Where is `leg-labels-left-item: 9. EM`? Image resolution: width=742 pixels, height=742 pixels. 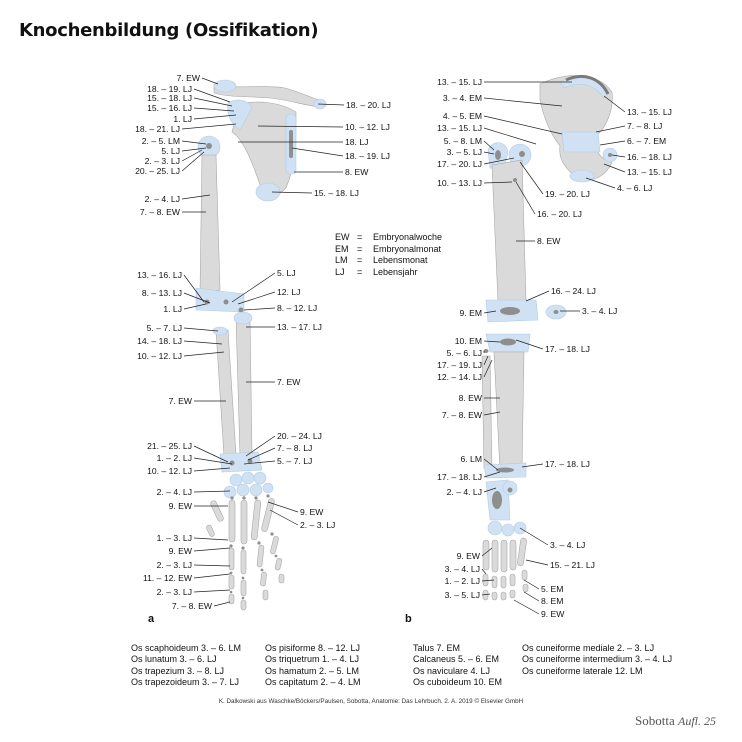
leg-labels-left-item: 9. EM is located at coordinates (471, 313).